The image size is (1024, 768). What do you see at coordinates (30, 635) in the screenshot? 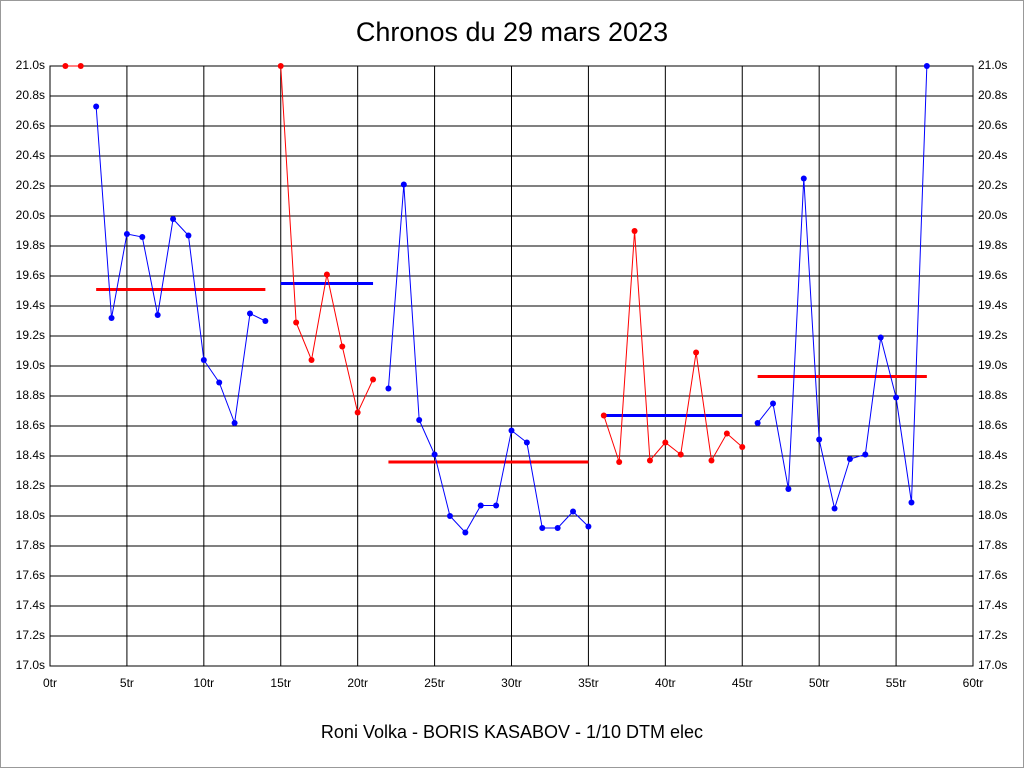
I see `y-tick-label: 17.2s` at bounding box center [30, 635].